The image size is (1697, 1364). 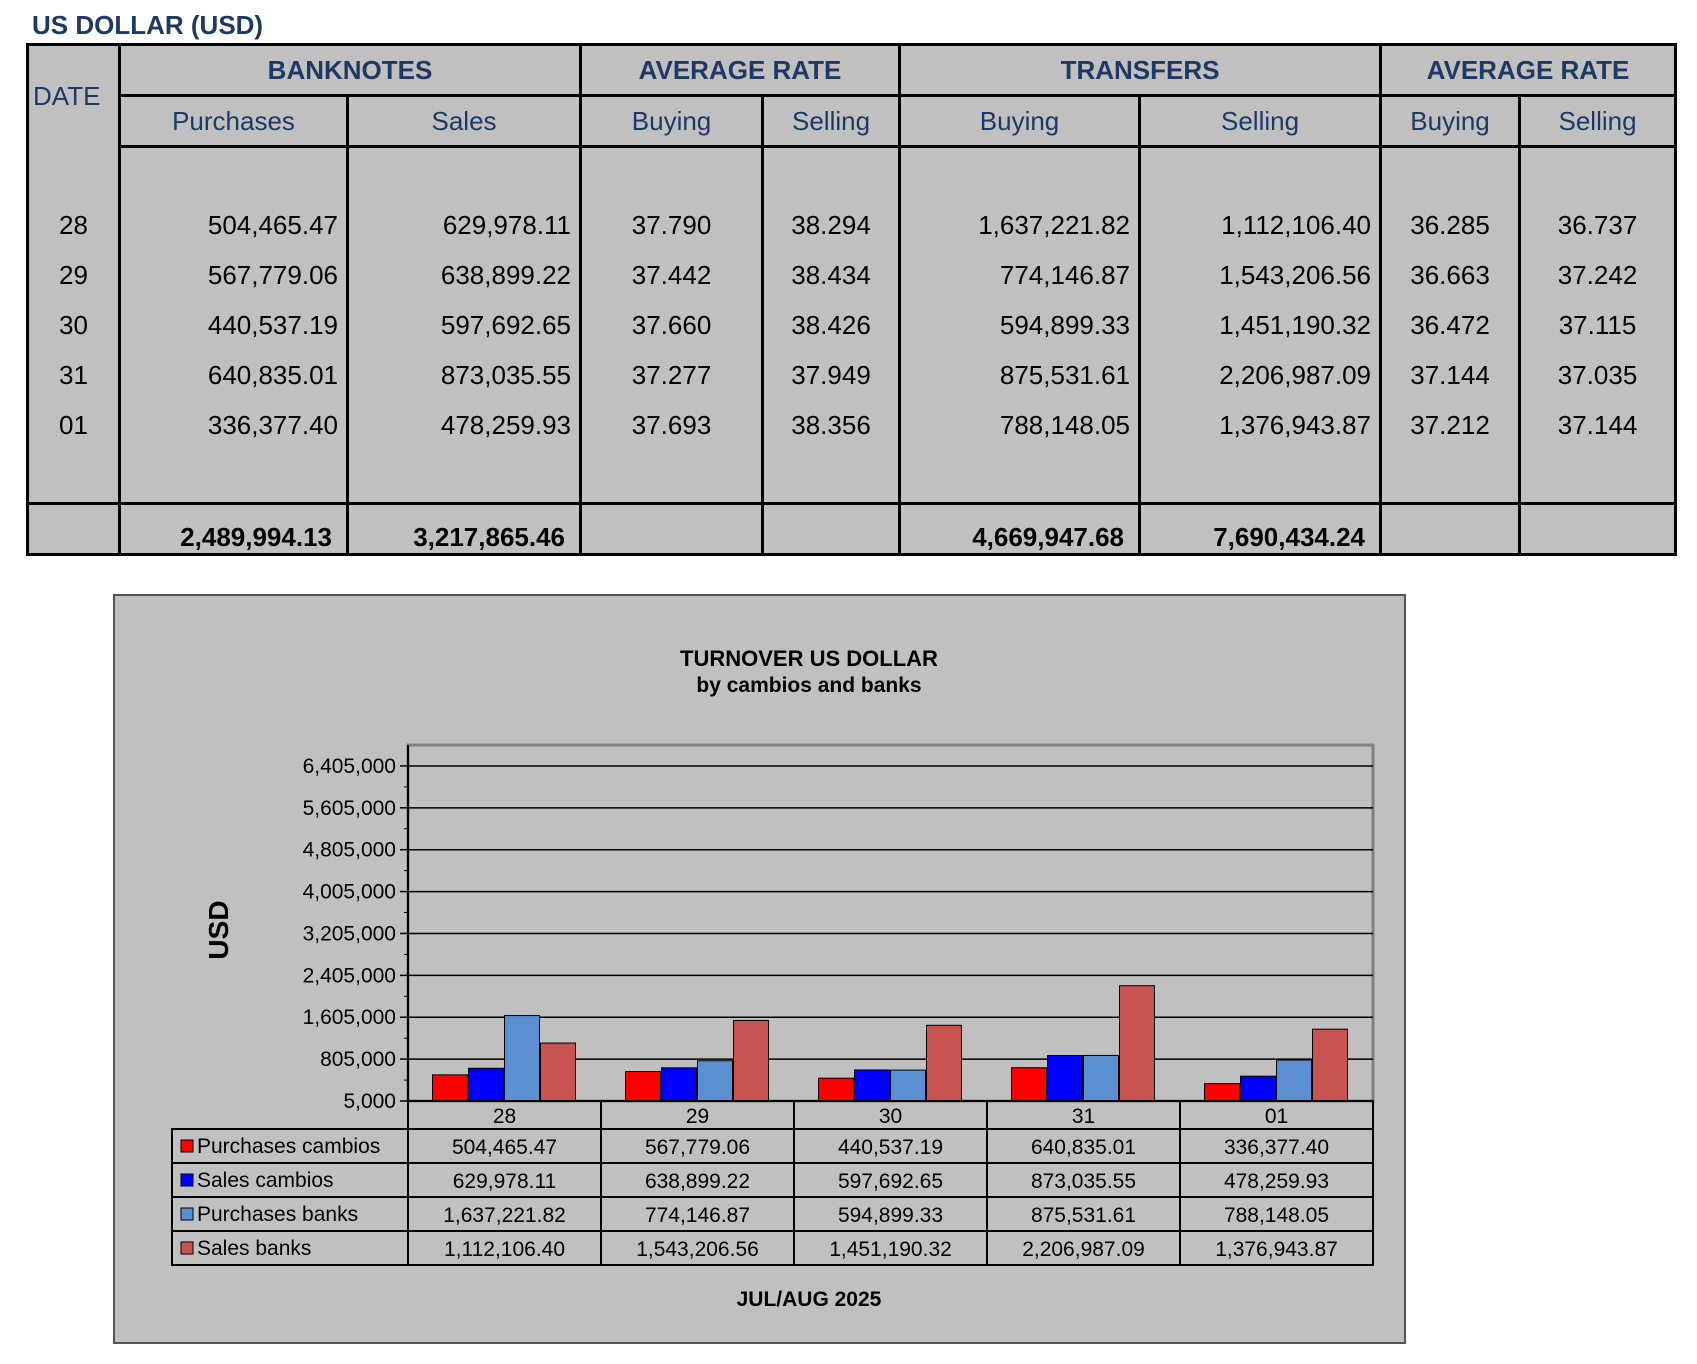 What do you see at coordinates (1598, 275) in the screenshot?
I see `transfer-selling-rate-cell: 37.242` at bounding box center [1598, 275].